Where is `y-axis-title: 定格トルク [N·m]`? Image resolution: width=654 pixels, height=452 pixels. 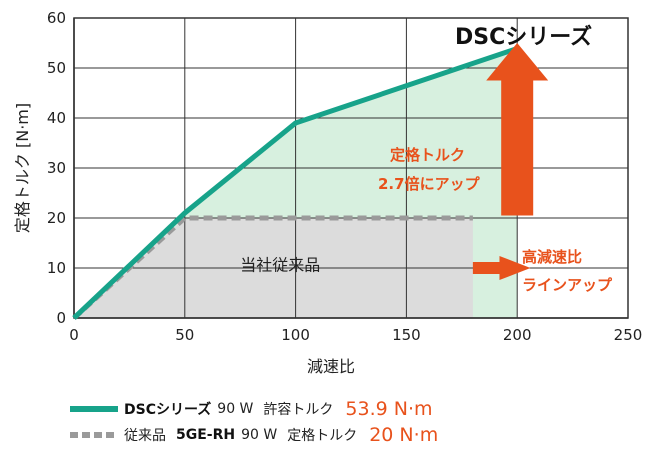 y-axis-title: 定格トルク [N·m] is located at coordinates (22, 168).